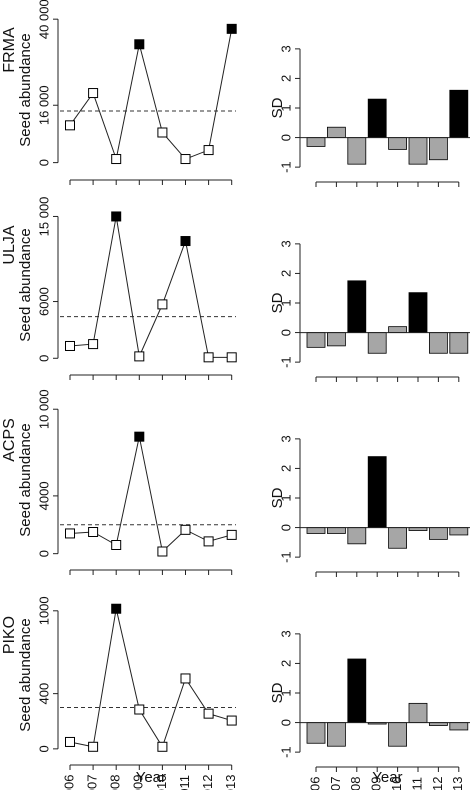 The width and height of the screenshot is (474, 790). Describe the element at coordinates (43, 495) in the screenshot. I see `y-tick-label: 4000` at that location.